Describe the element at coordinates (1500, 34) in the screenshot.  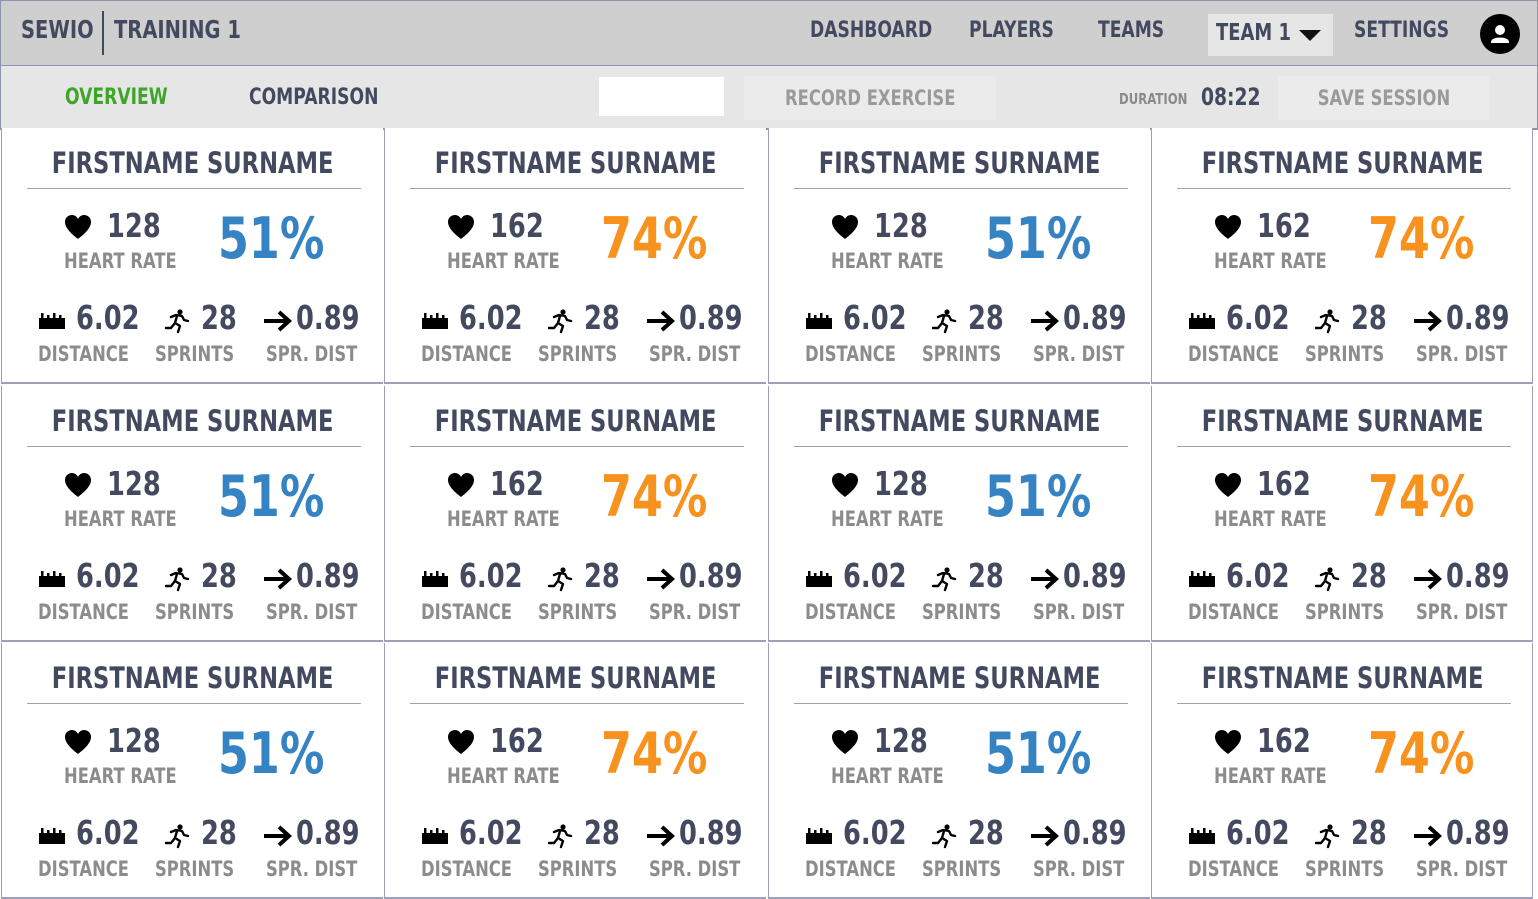
I see `user-avatar-button` at that location.